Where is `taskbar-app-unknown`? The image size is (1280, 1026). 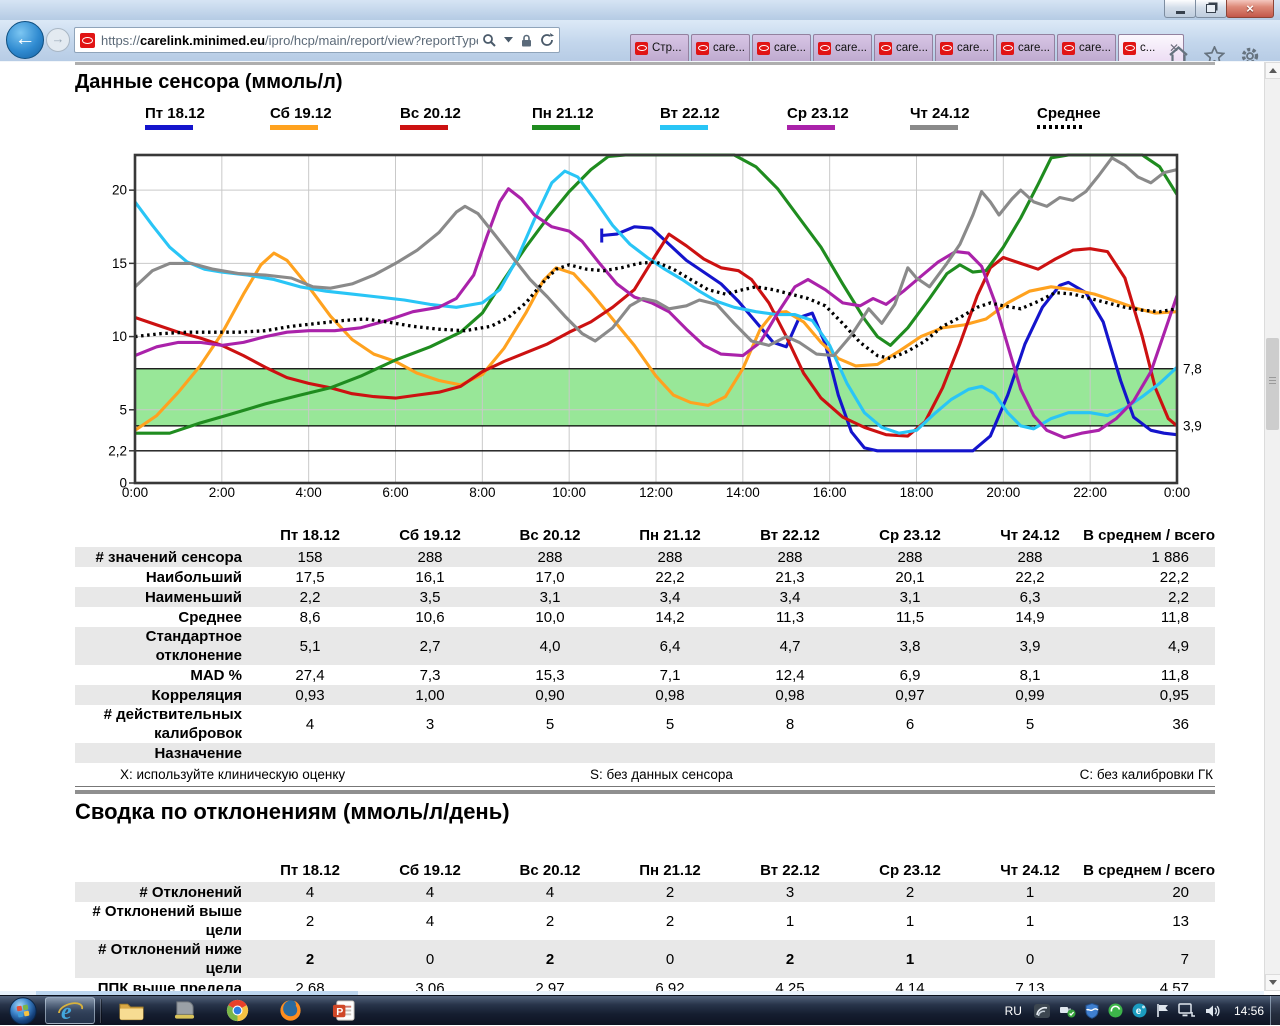 taskbar-app-unknown is located at coordinates (184, 1010).